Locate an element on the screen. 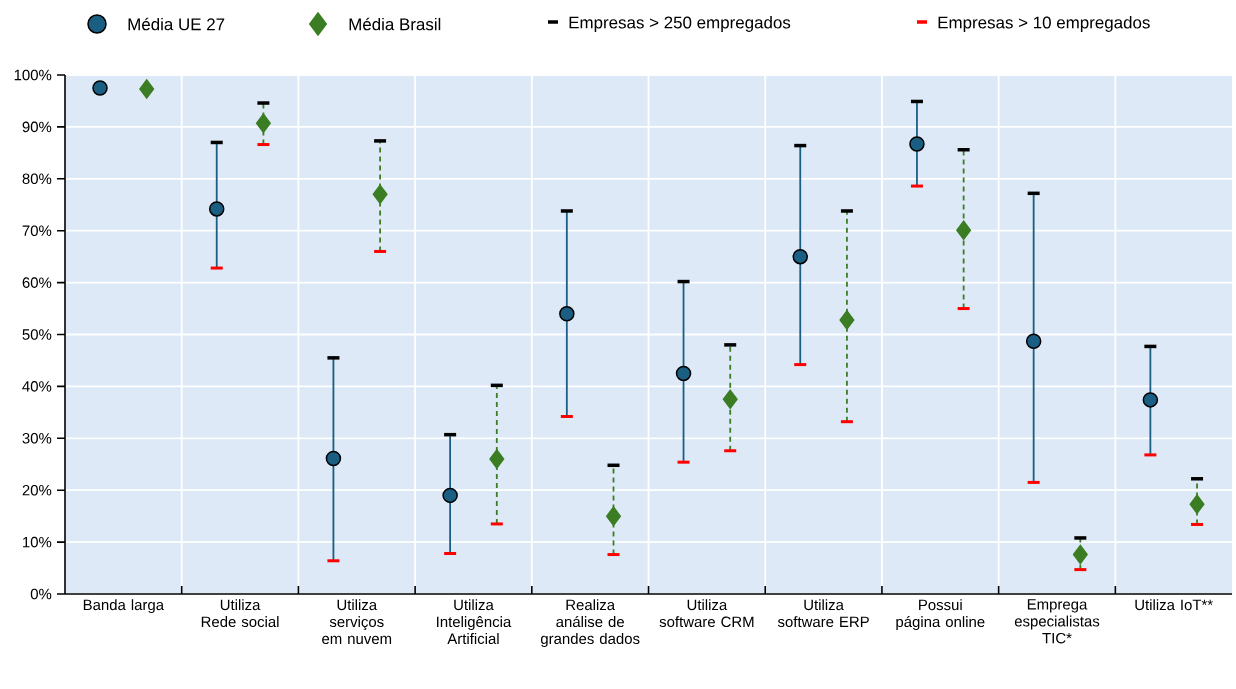 The image size is (1236, 689). x-tick-label: Utiliza software CRM is located at coordinates (706, 613).